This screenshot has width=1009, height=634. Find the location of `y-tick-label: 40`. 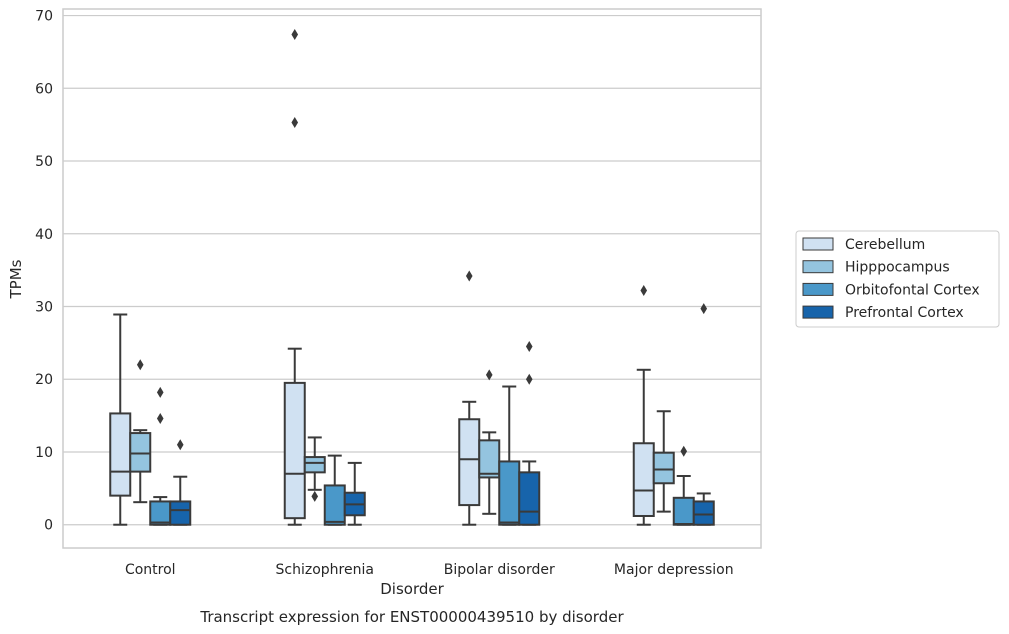

y-tick-label: 40 is located at coordinates (44, 235).